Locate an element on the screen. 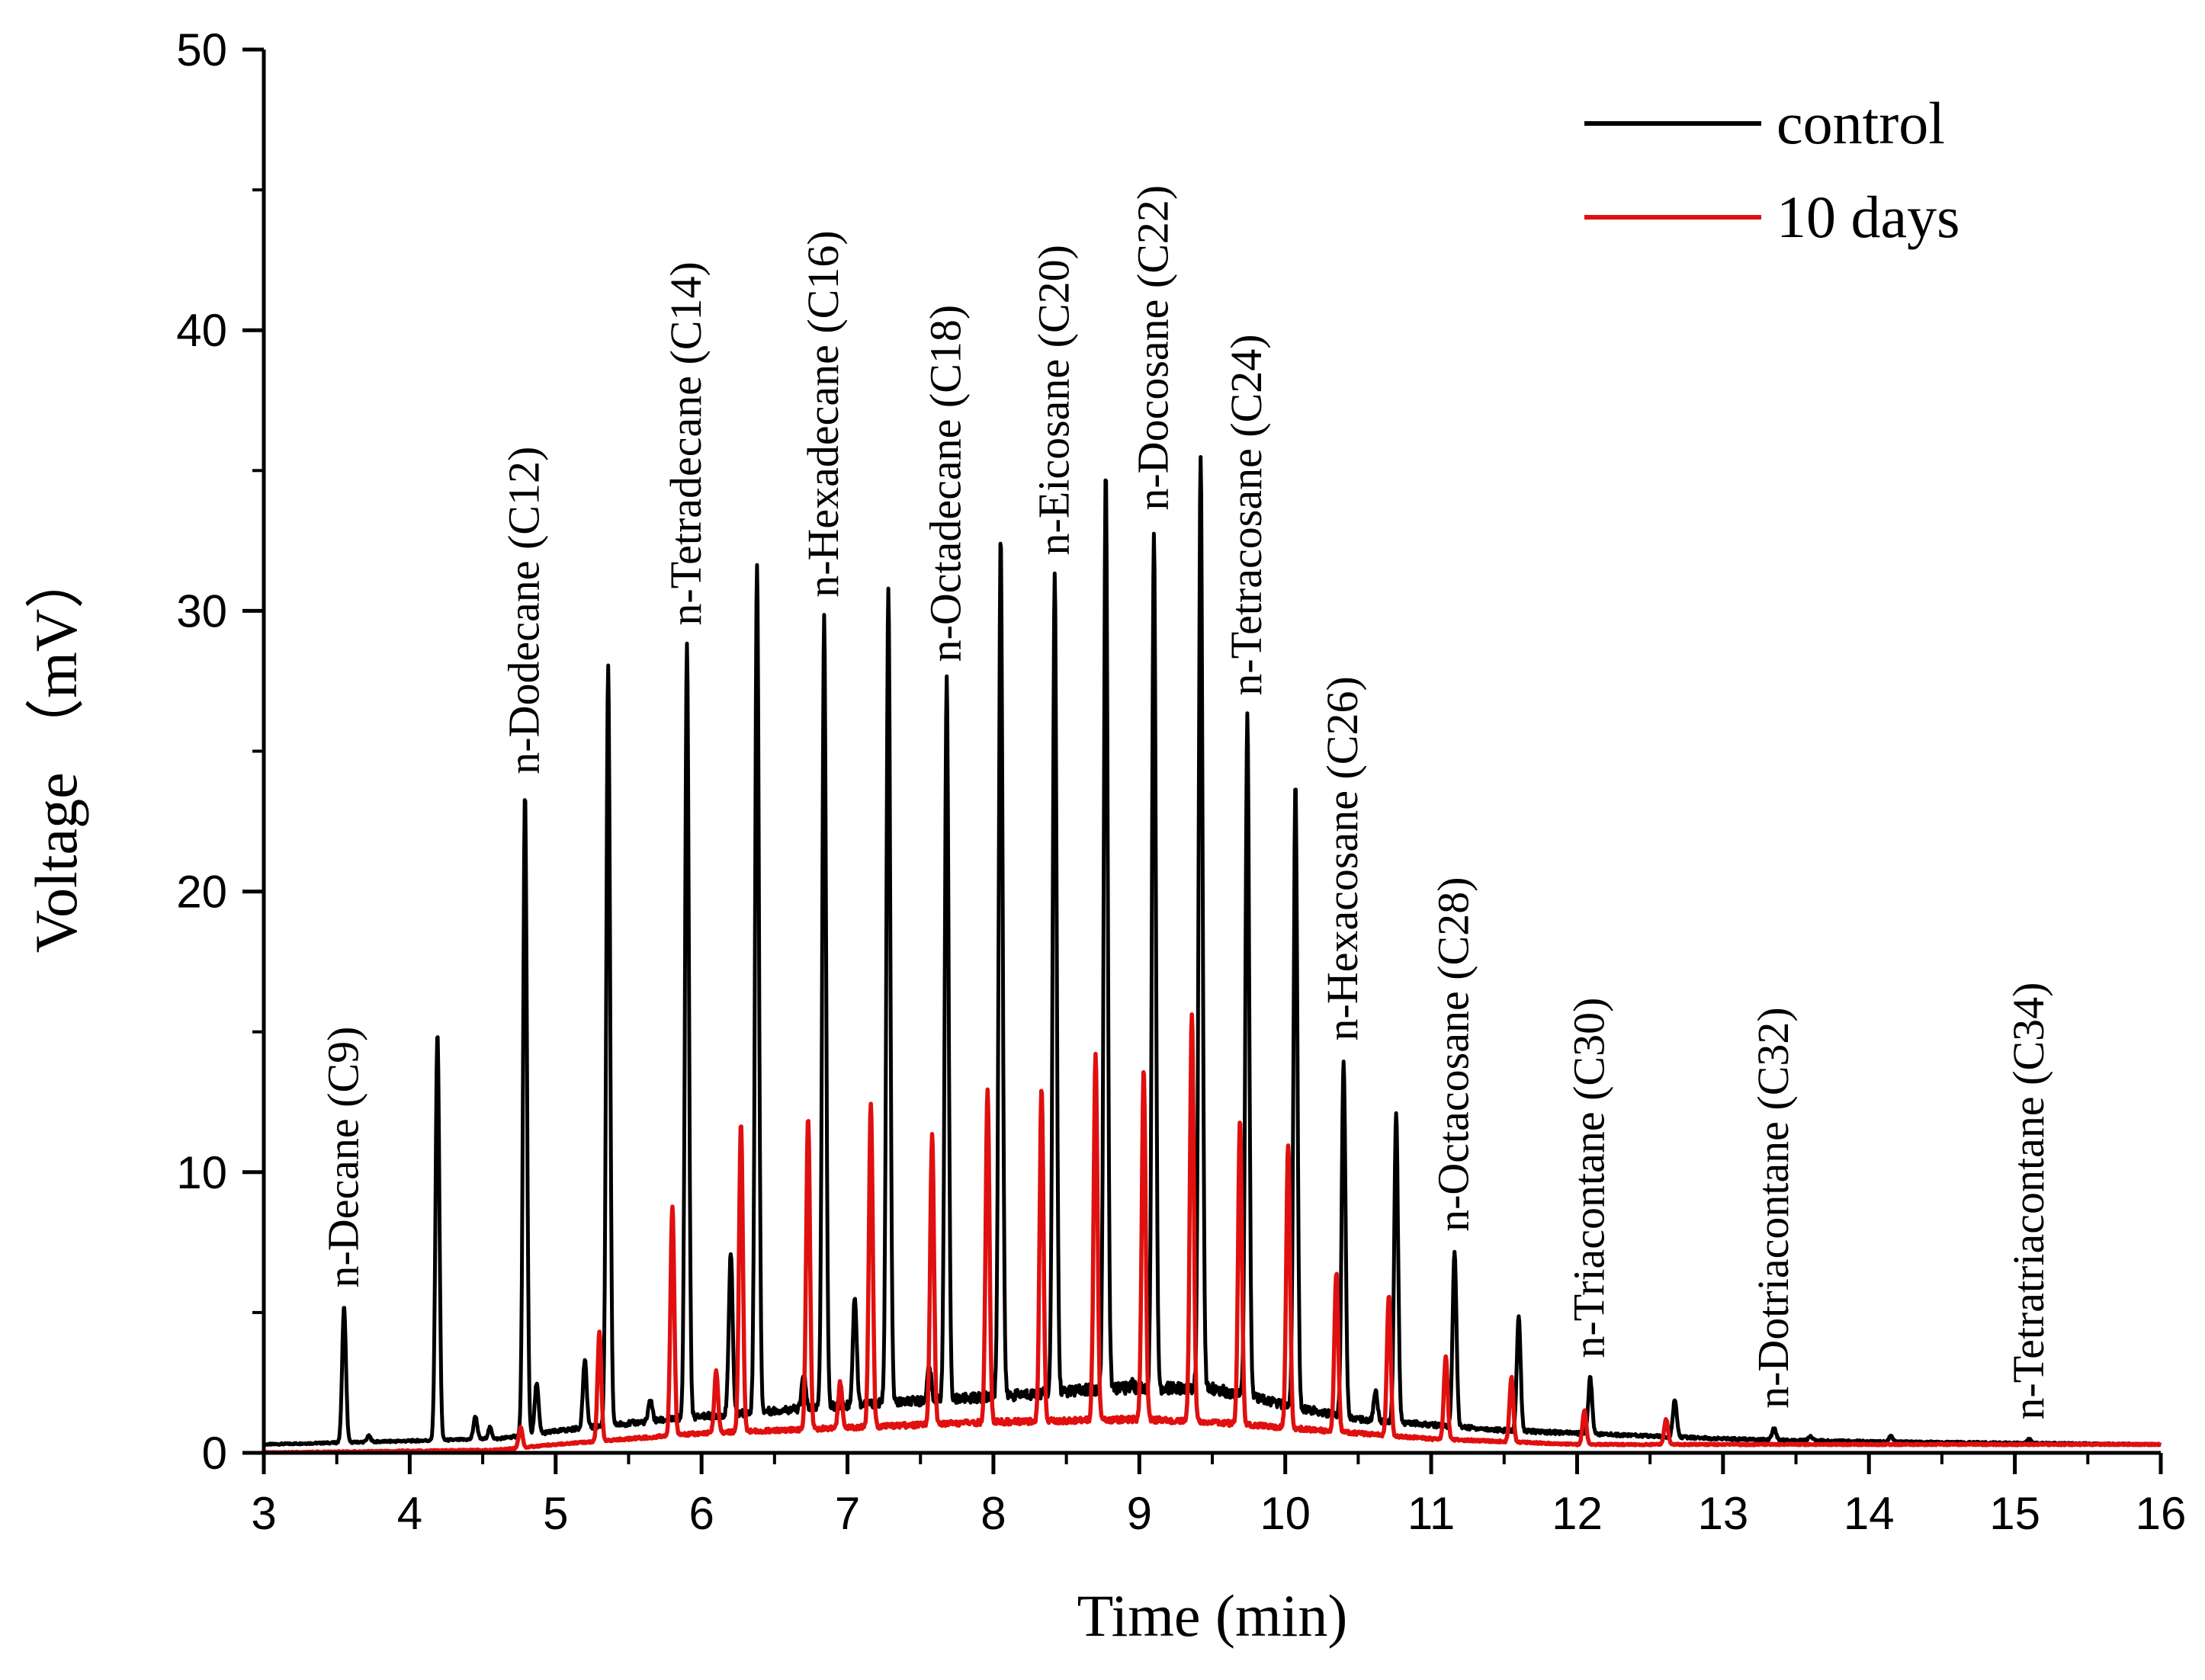 Image resolution: width=2205 pixels, height=1680 pixels. x-tick-label: 9 is located at coordinates (1139, 1513).